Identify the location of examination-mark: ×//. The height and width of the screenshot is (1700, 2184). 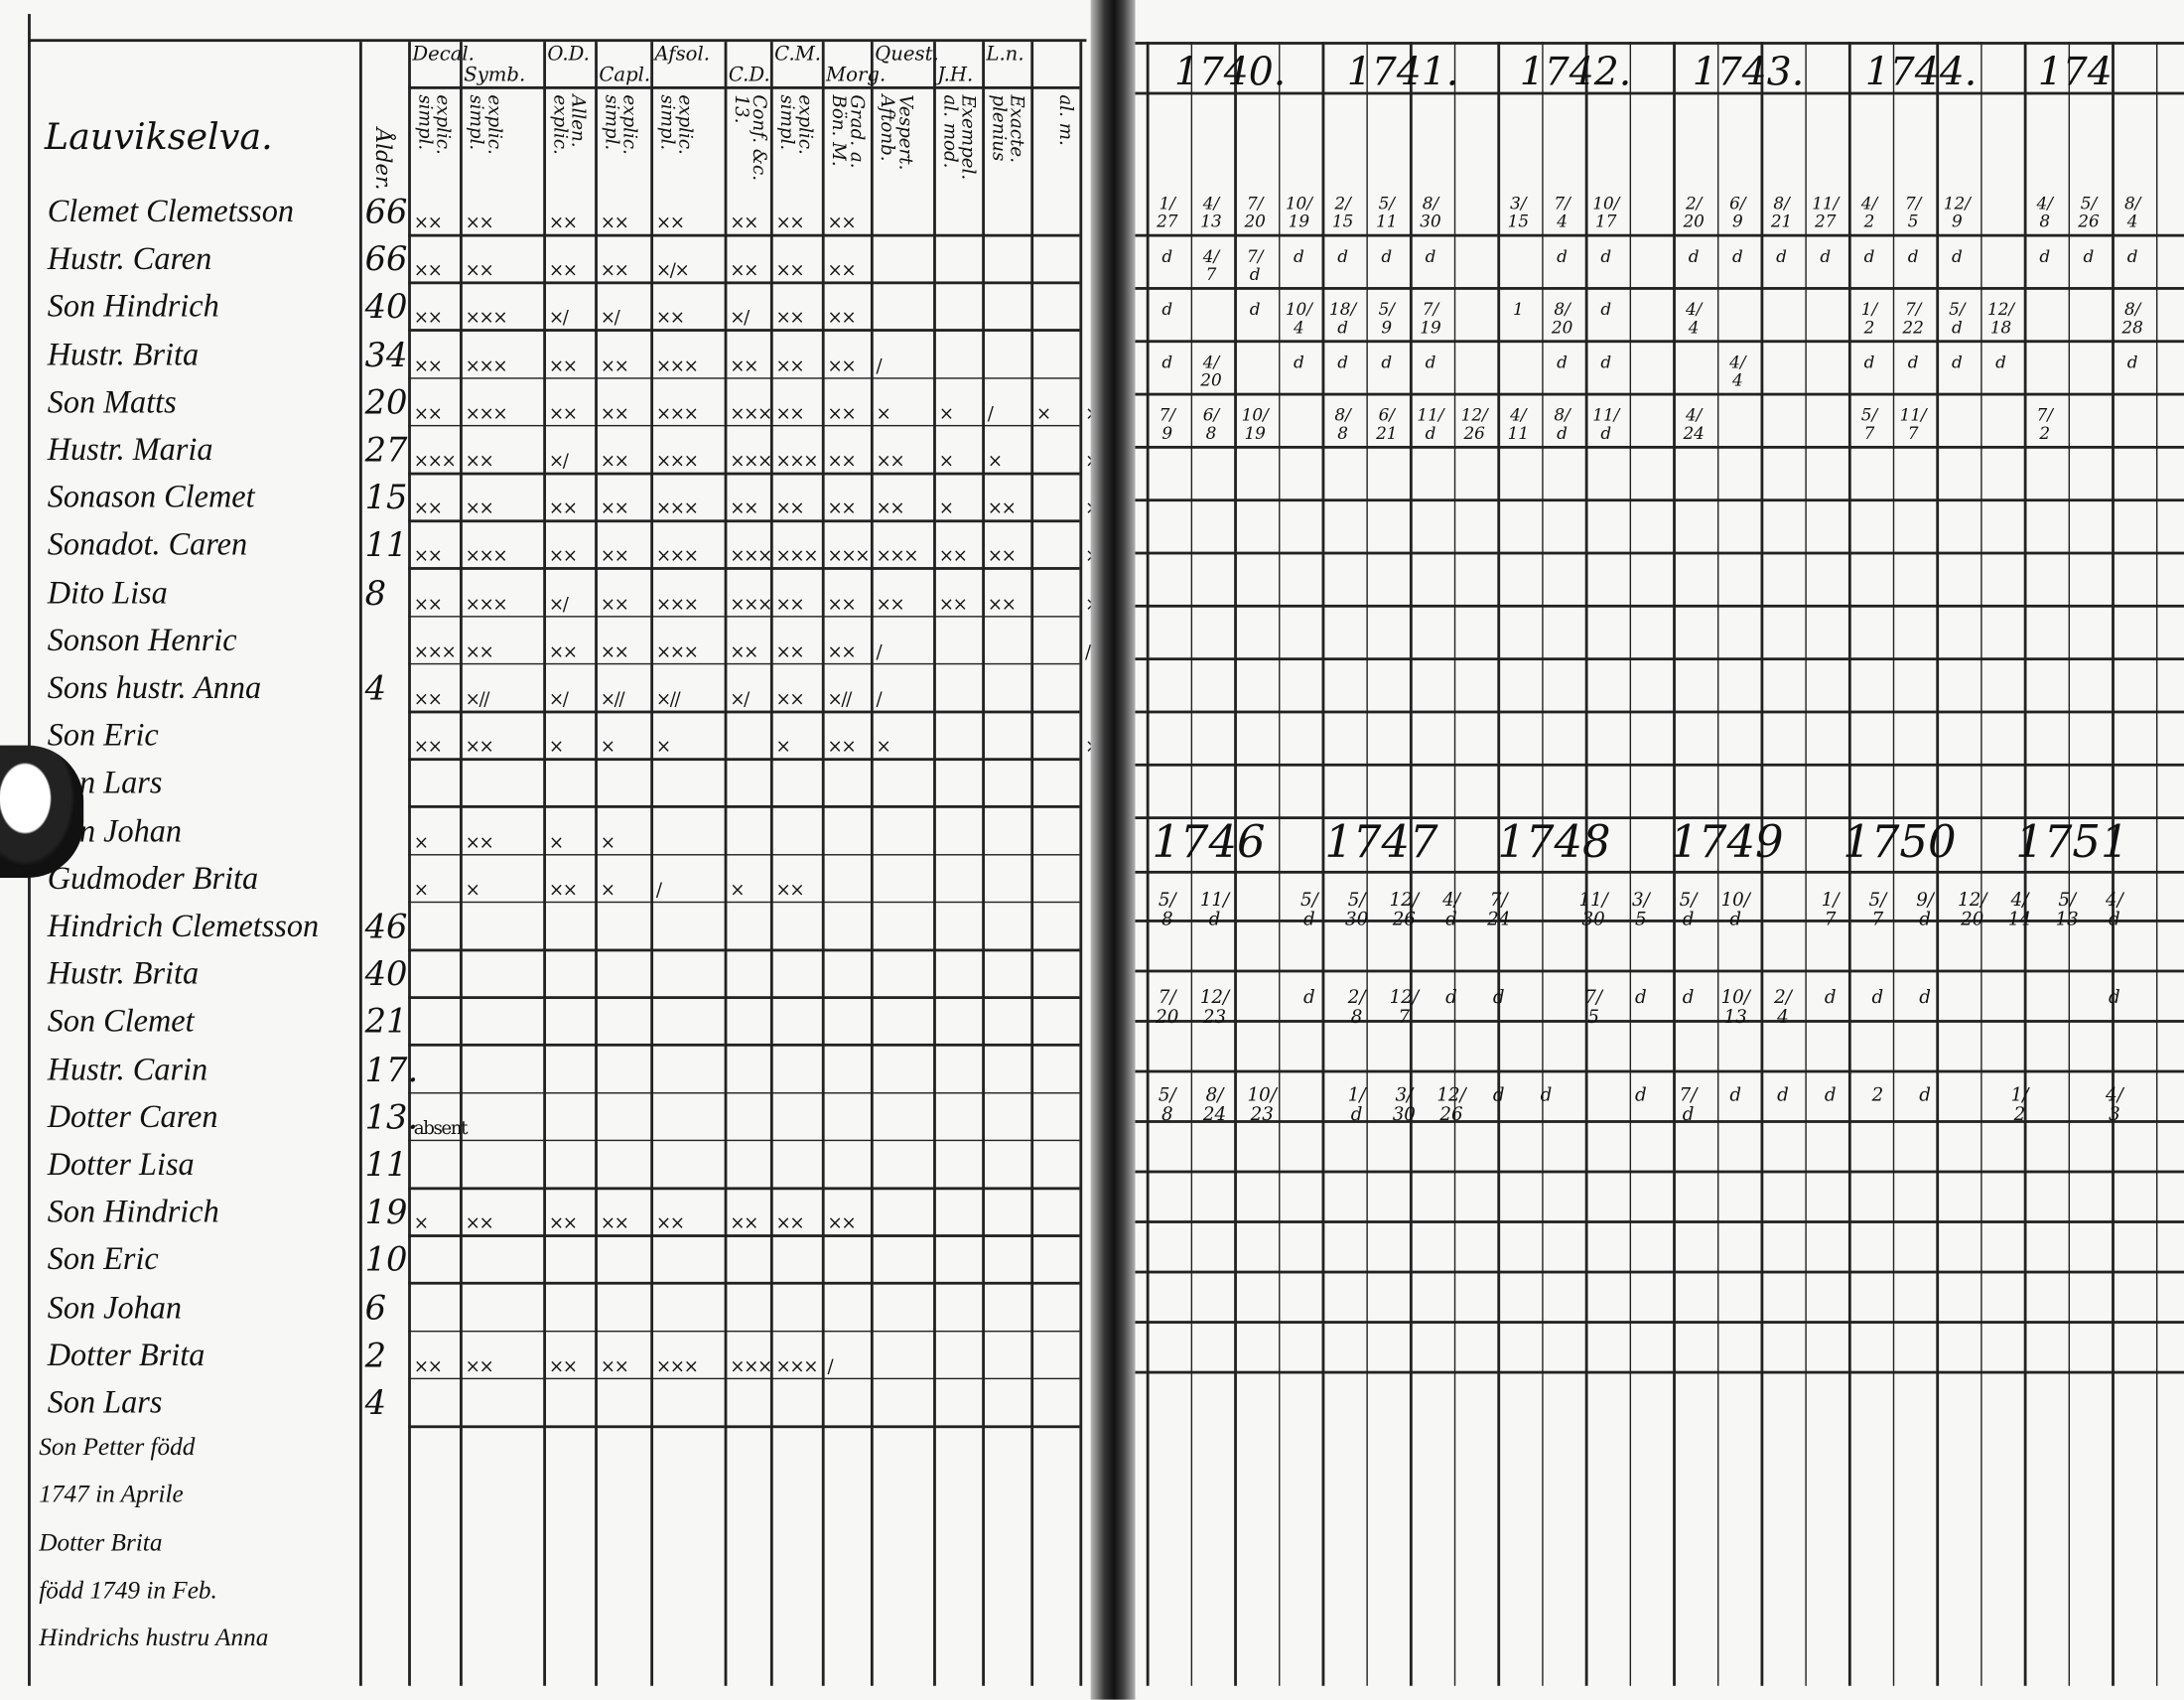
(612, 700).